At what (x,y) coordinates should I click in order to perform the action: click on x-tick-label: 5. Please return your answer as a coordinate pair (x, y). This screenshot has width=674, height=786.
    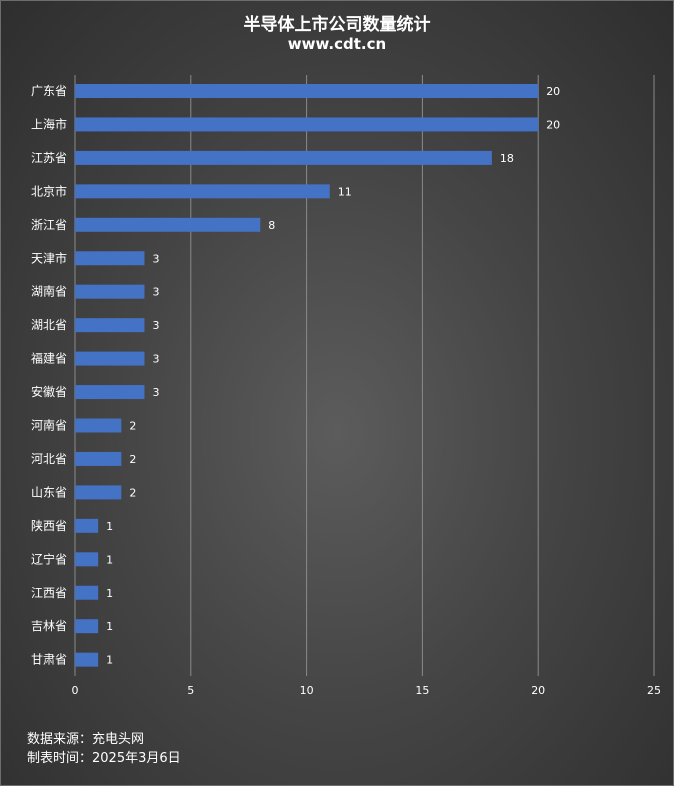
    Looking at the image, I should click on (190, 690).